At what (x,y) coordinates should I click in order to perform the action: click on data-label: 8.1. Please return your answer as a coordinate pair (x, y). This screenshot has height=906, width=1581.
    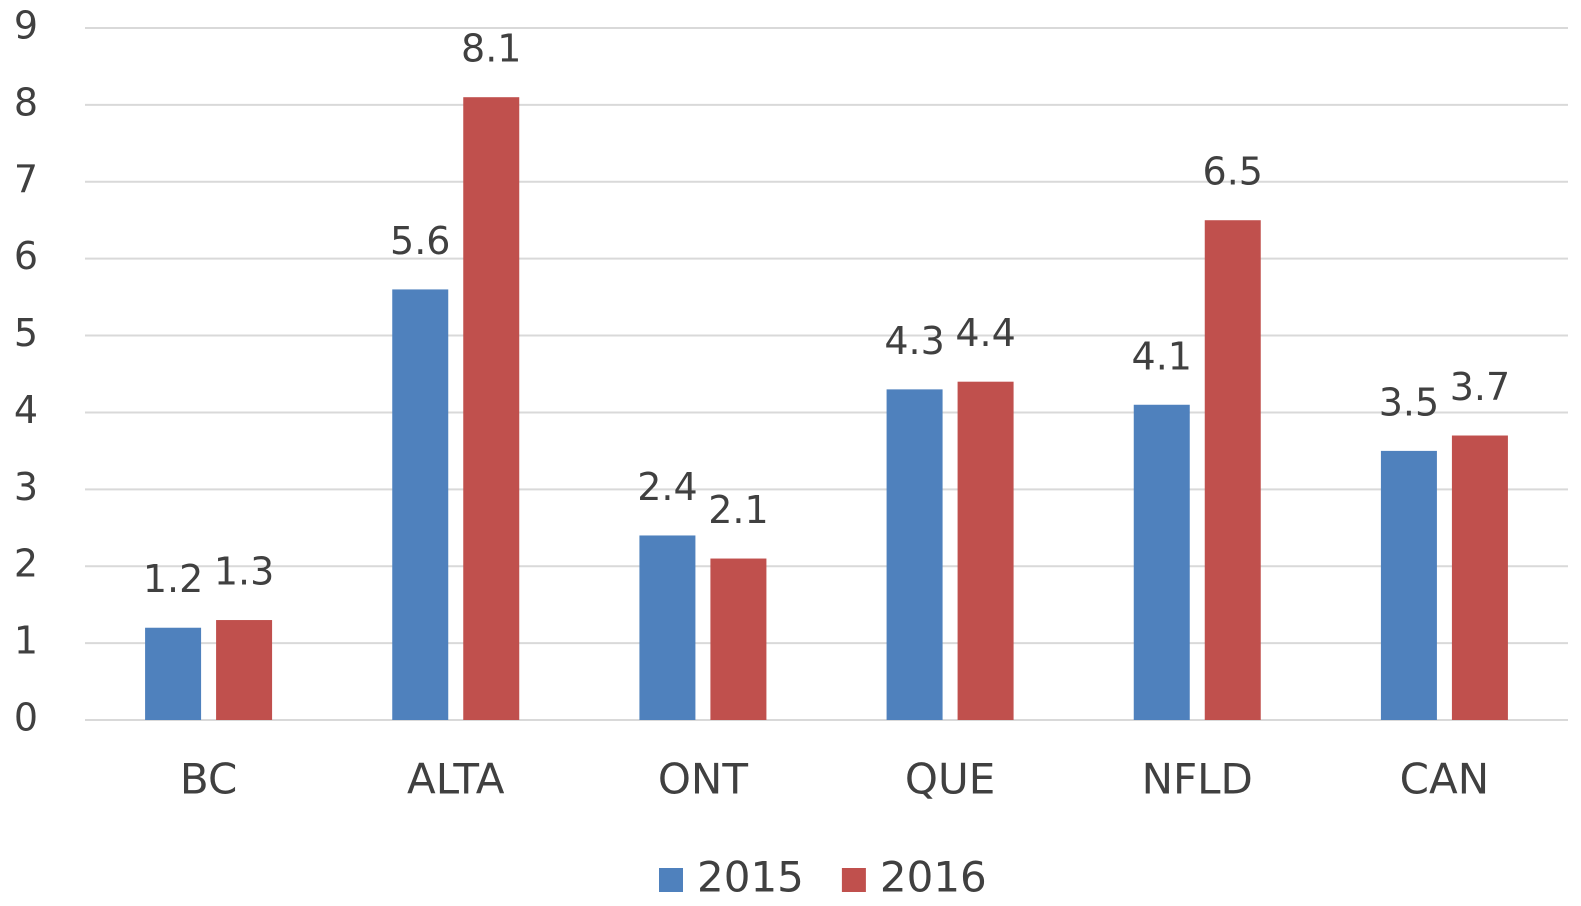
    Looking at the image, I should click on (491, 49).